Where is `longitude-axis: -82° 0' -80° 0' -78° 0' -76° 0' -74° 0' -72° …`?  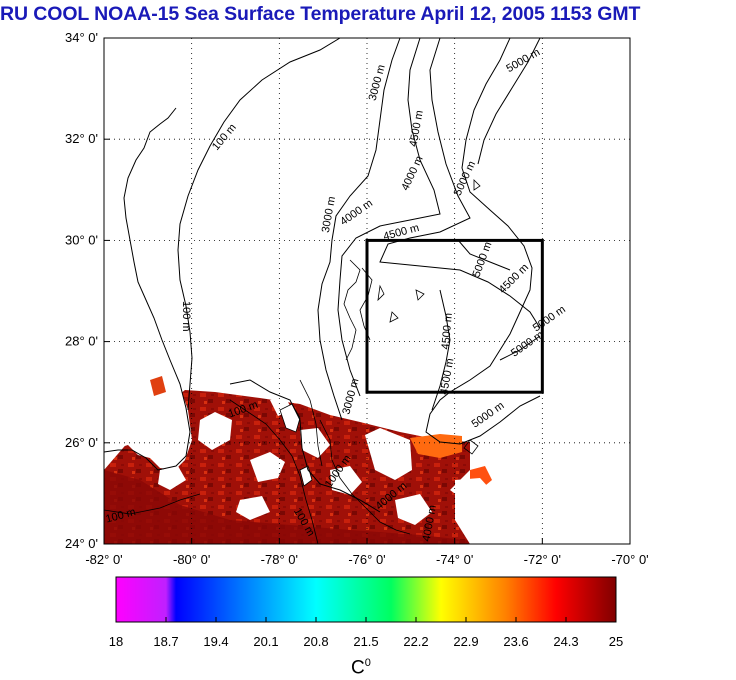
longitude-axis: -82° 0' -80° 0' -78° 0' -76° 0' -74° 0' -72° … is located at coordinates (367, 552).